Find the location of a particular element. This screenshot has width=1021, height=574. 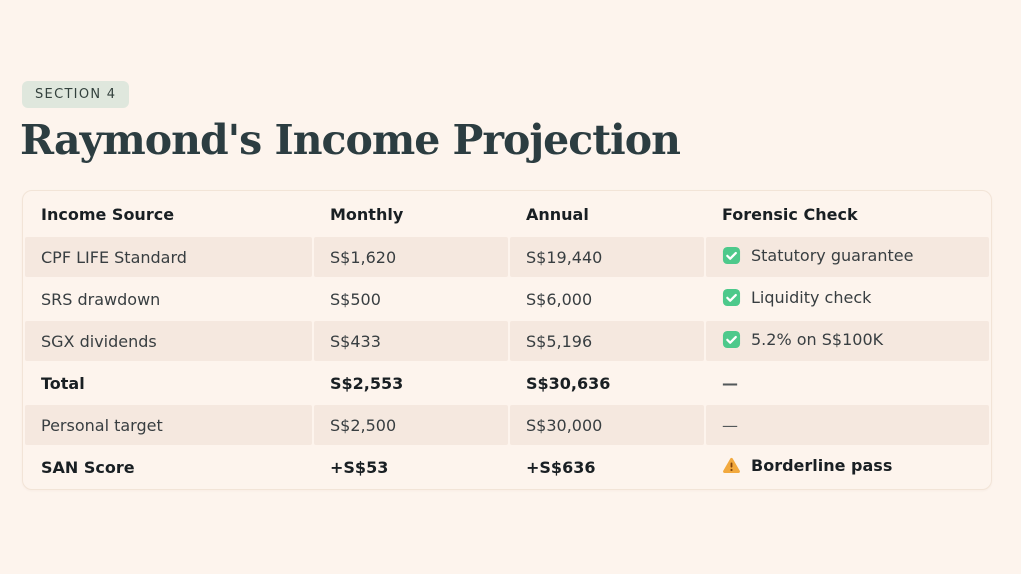

table-row: SGX dividends S$433 S$5,196 is located at coordinates (507, 341).